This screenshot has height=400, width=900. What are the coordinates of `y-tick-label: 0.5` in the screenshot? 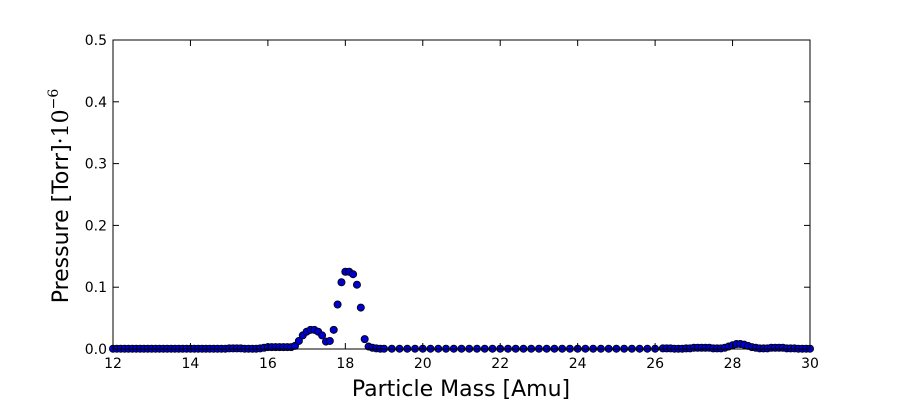 It's located at (96, 41).